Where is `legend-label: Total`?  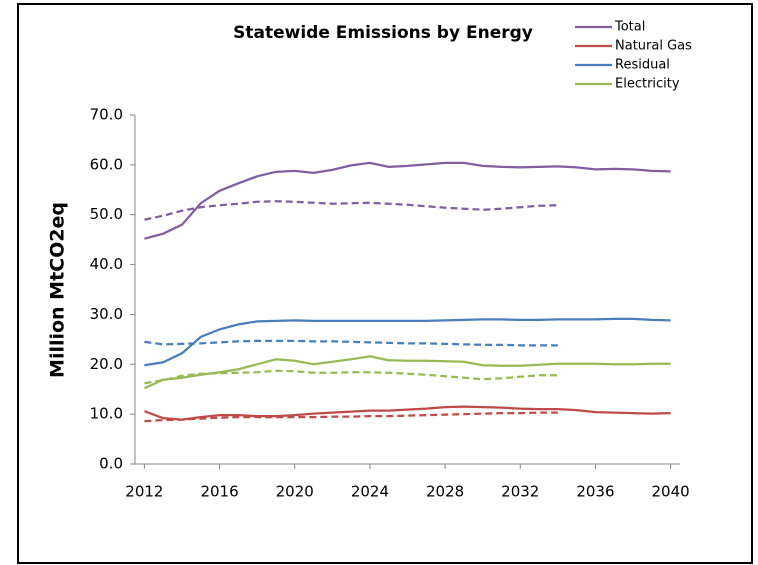 legend-label: Total is located at coordinates (629, 27).